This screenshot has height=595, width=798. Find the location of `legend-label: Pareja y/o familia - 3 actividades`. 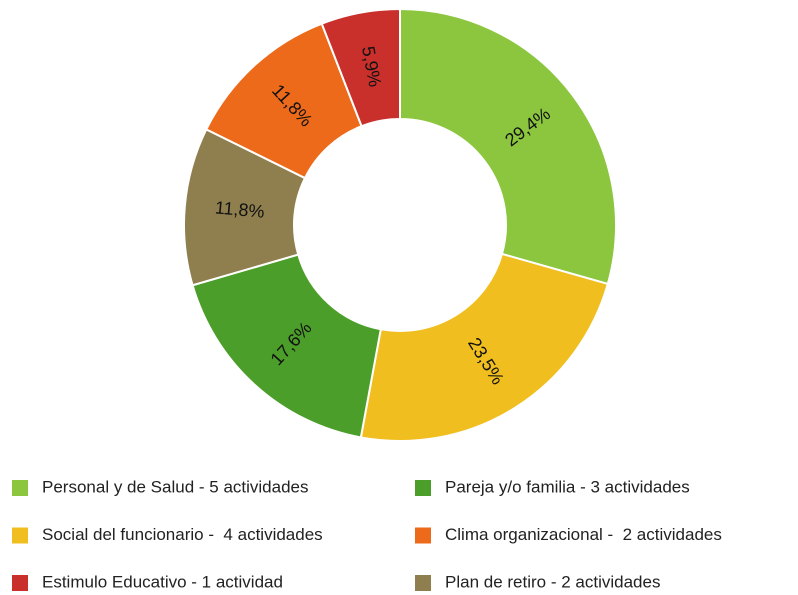

legend-label: Pareja y/o familia - 3 actividades is located at coordinates (567, 486).